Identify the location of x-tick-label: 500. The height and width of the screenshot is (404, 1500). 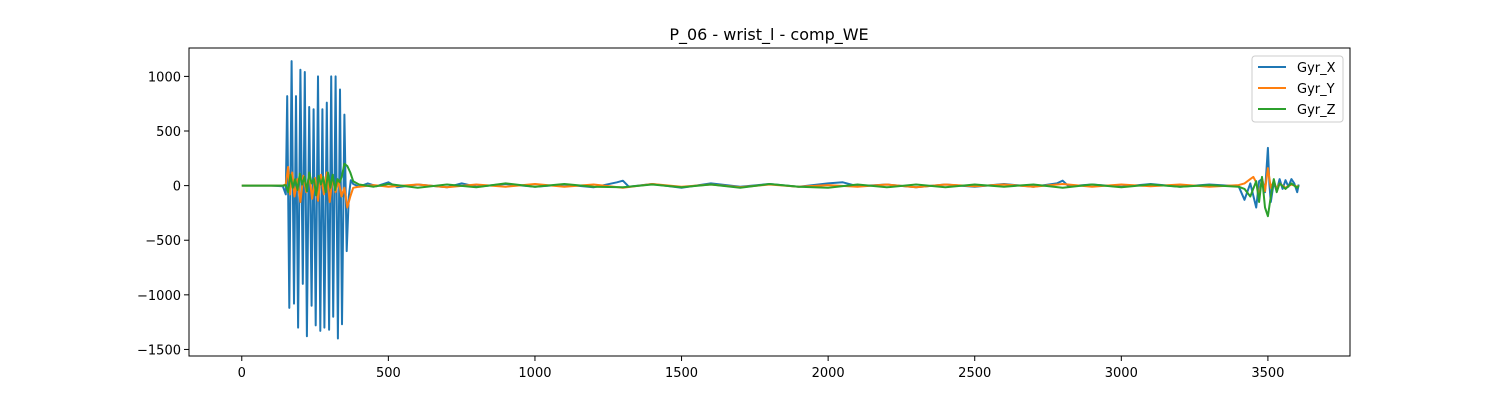
(388, 373).